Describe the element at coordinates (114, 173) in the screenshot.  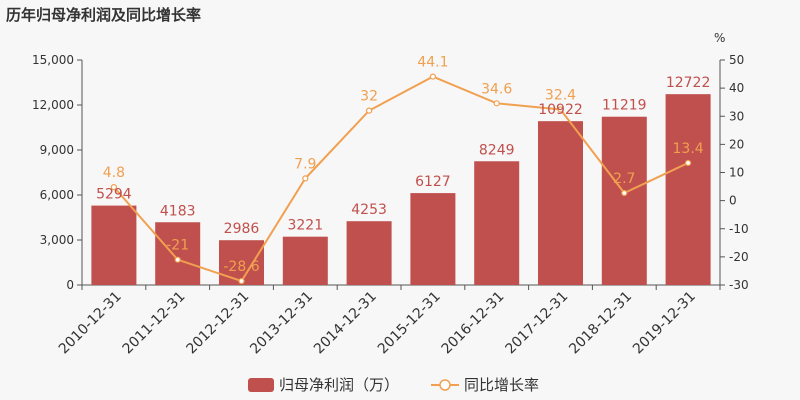
I see `growth-value-label: 4.8` at that location.